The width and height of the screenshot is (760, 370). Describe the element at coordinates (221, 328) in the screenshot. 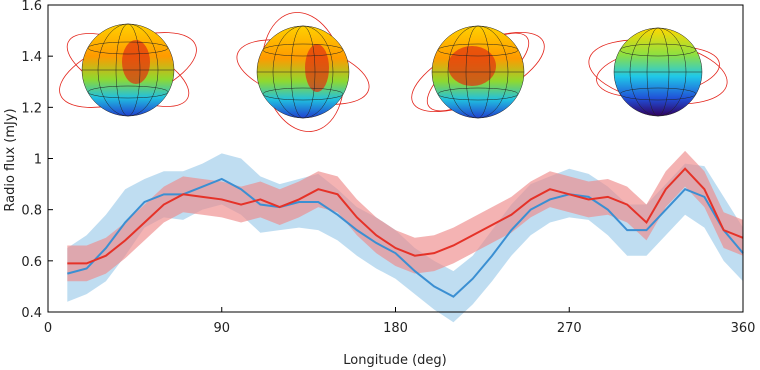

I see `x-tick-label: 90` at that location.